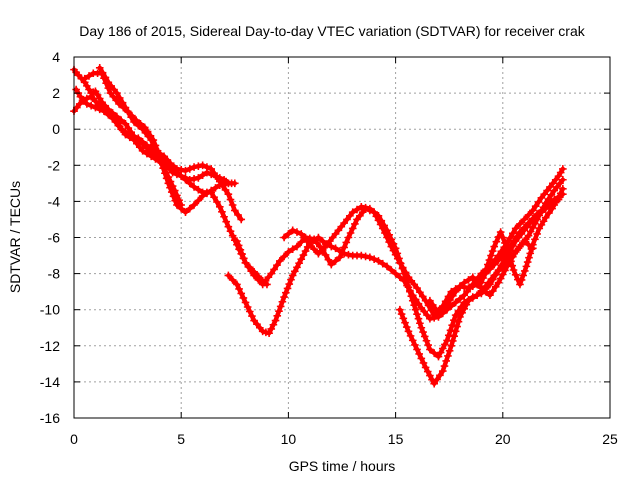 This screenshot has width=640, height=480. Describe the element at coordinates (54, 165) in the screenshot. I see `y-tick-label: -2` at that location.